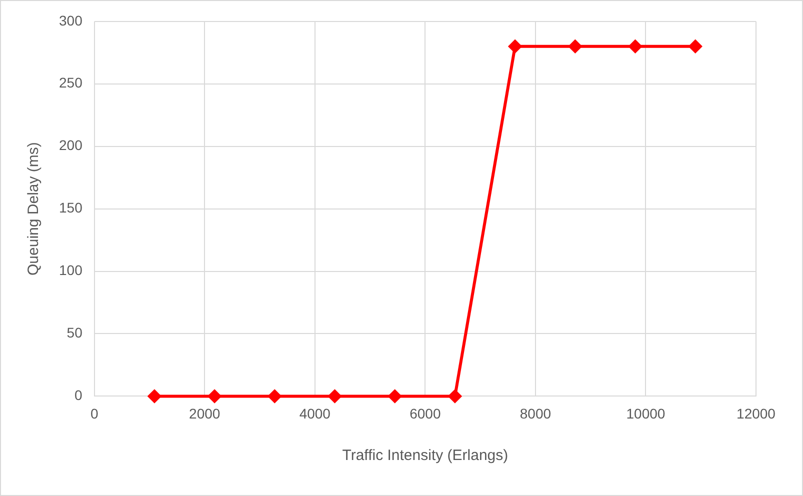 The height and width of the screenshot is (496, 803). I want to click on y-tick-label: 150, so click(71, 208).